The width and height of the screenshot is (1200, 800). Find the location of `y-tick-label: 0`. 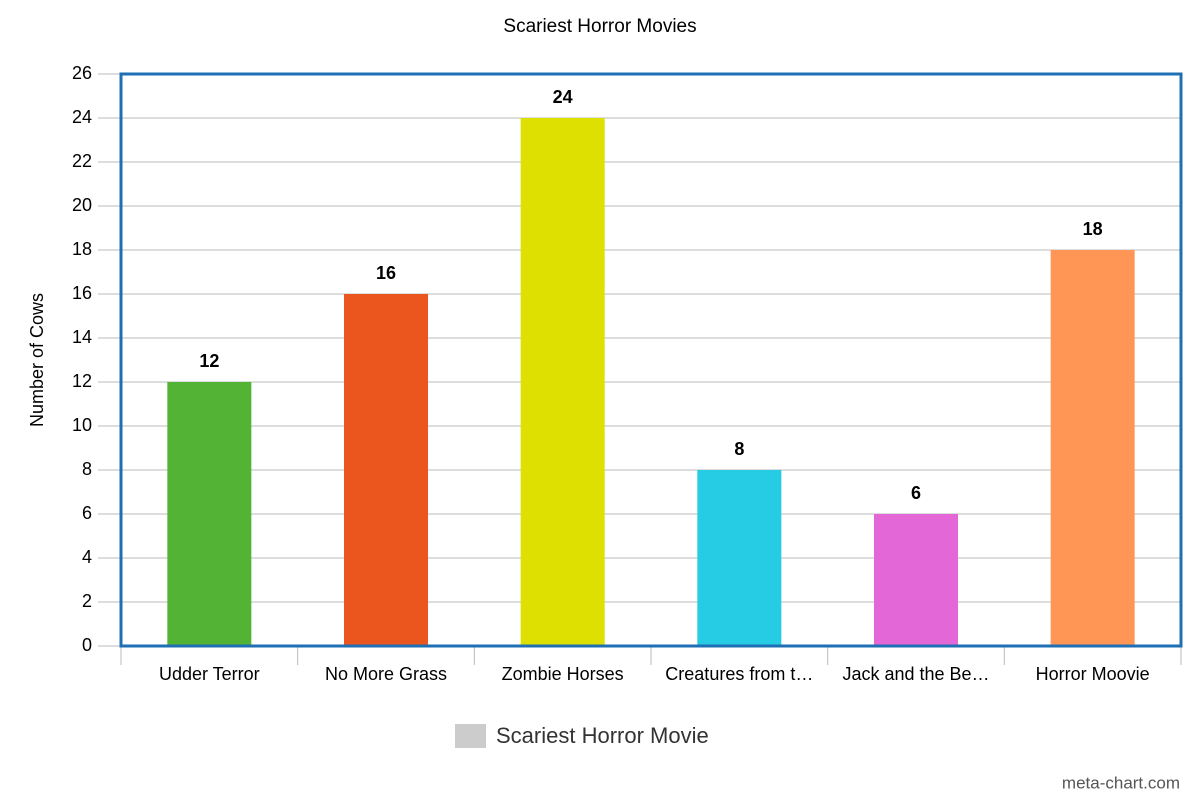

y-tick-label: 0 is located at coordinates (87, 645).